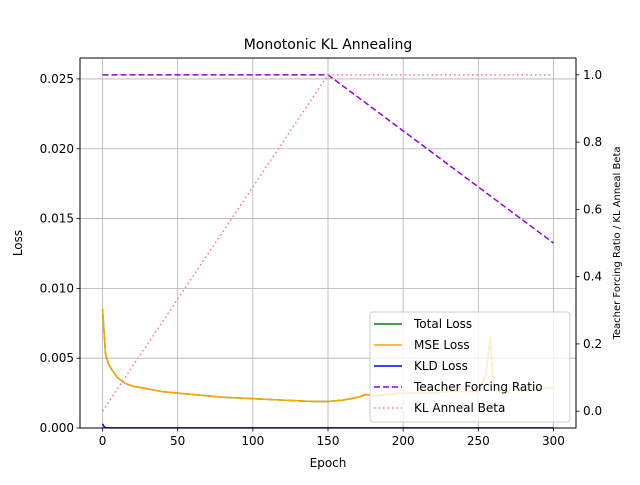  What do you see at coordinates (459, 408) in the screenshot?
I see `legend-label: KL Anneal Beta` at bounding box center [459, 408].